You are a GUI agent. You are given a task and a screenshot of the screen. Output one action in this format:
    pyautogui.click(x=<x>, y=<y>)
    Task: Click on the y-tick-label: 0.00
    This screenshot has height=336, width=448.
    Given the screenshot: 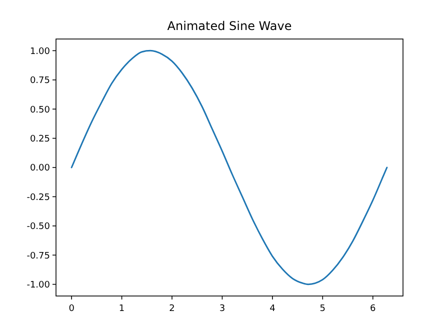 What is the action you would take?
    pyautogui.click(x=40, y=169)
    